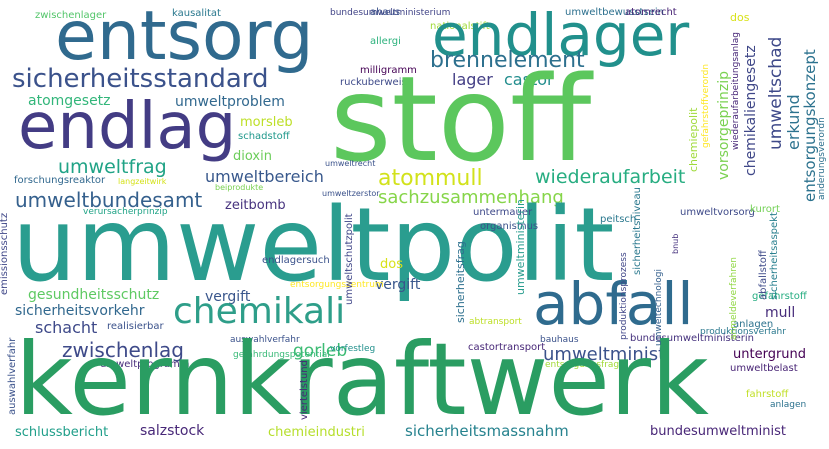 The width and height of the screenshot is (829, 449). What do you see at coordinates (252, 156) in the screenshot?
I see `word: dioxin` at bounding box center [252, 156].